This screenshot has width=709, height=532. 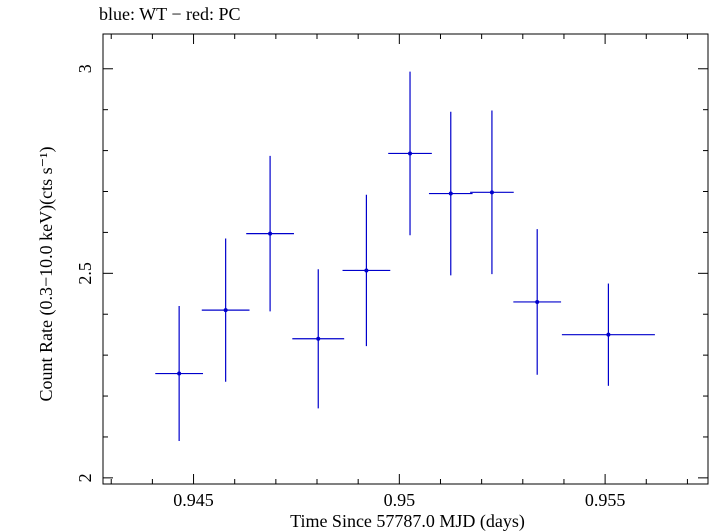 What do you see at coordinates (605, 500) in the screenshot?
I see `x-tick-label: 0.955` at bounding box center [605, 500].